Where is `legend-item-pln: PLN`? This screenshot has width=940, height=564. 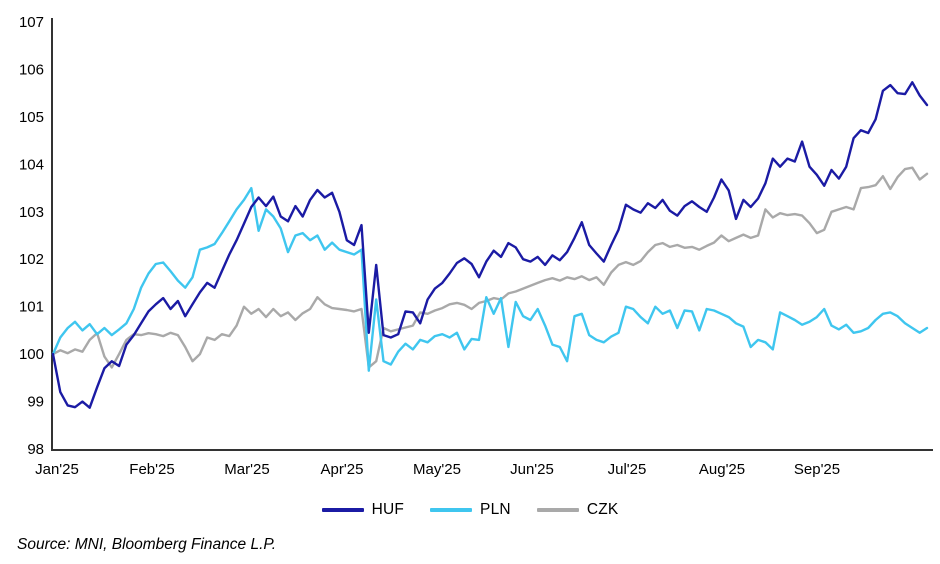
legend-item-pln: PLN is located at coordinates (470, 510).